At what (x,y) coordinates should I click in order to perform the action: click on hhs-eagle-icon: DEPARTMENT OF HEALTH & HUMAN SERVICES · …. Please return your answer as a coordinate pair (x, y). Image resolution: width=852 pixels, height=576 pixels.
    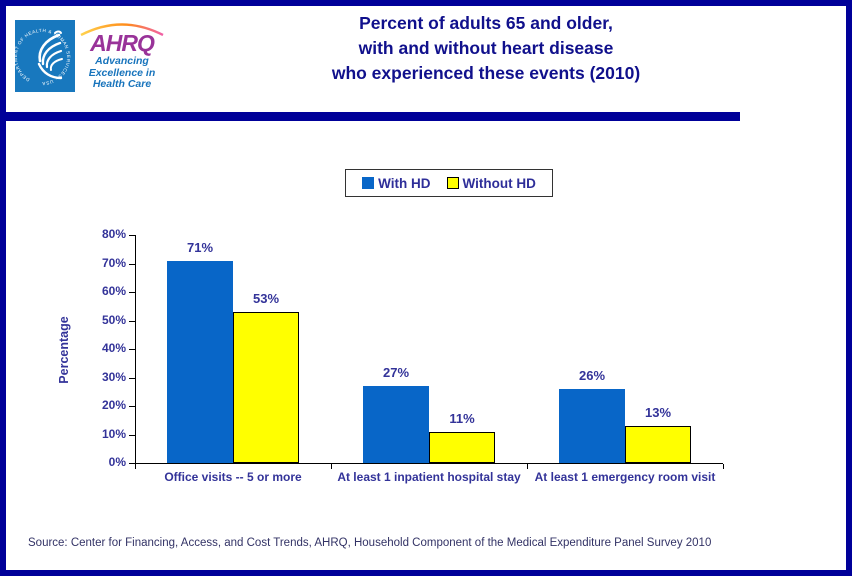
    Looking at the image, I should click on (44, 56).